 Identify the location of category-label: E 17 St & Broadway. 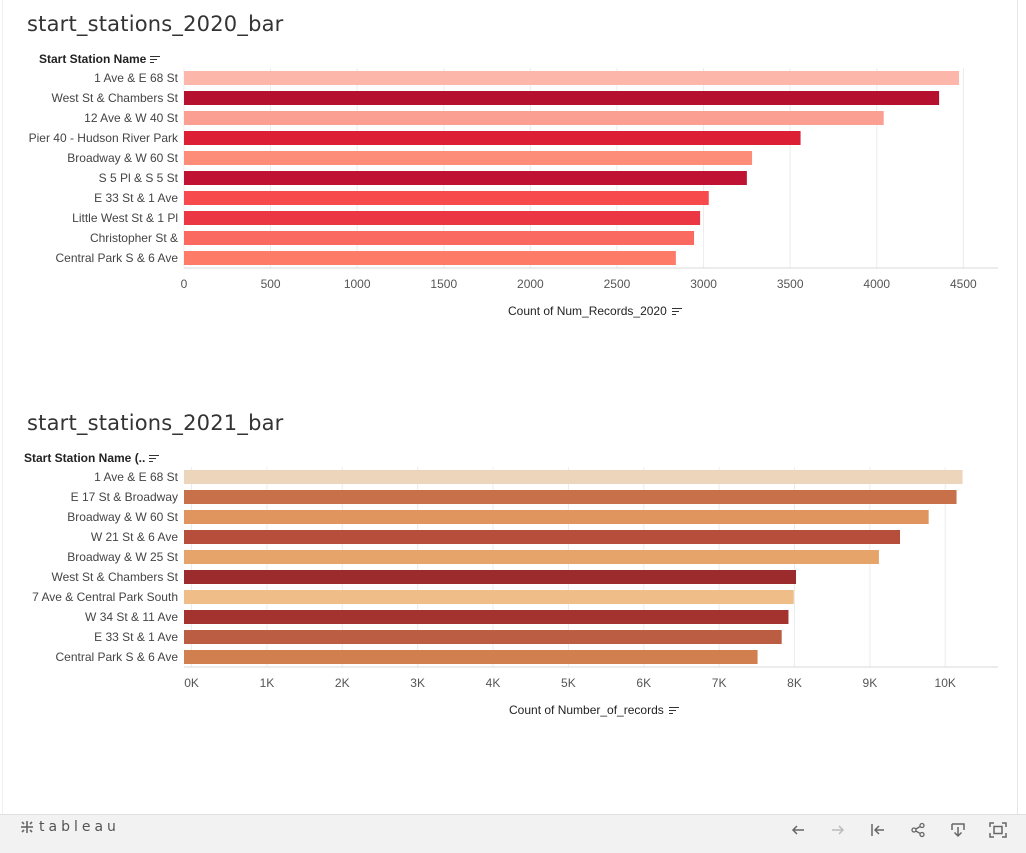
(124, 497).